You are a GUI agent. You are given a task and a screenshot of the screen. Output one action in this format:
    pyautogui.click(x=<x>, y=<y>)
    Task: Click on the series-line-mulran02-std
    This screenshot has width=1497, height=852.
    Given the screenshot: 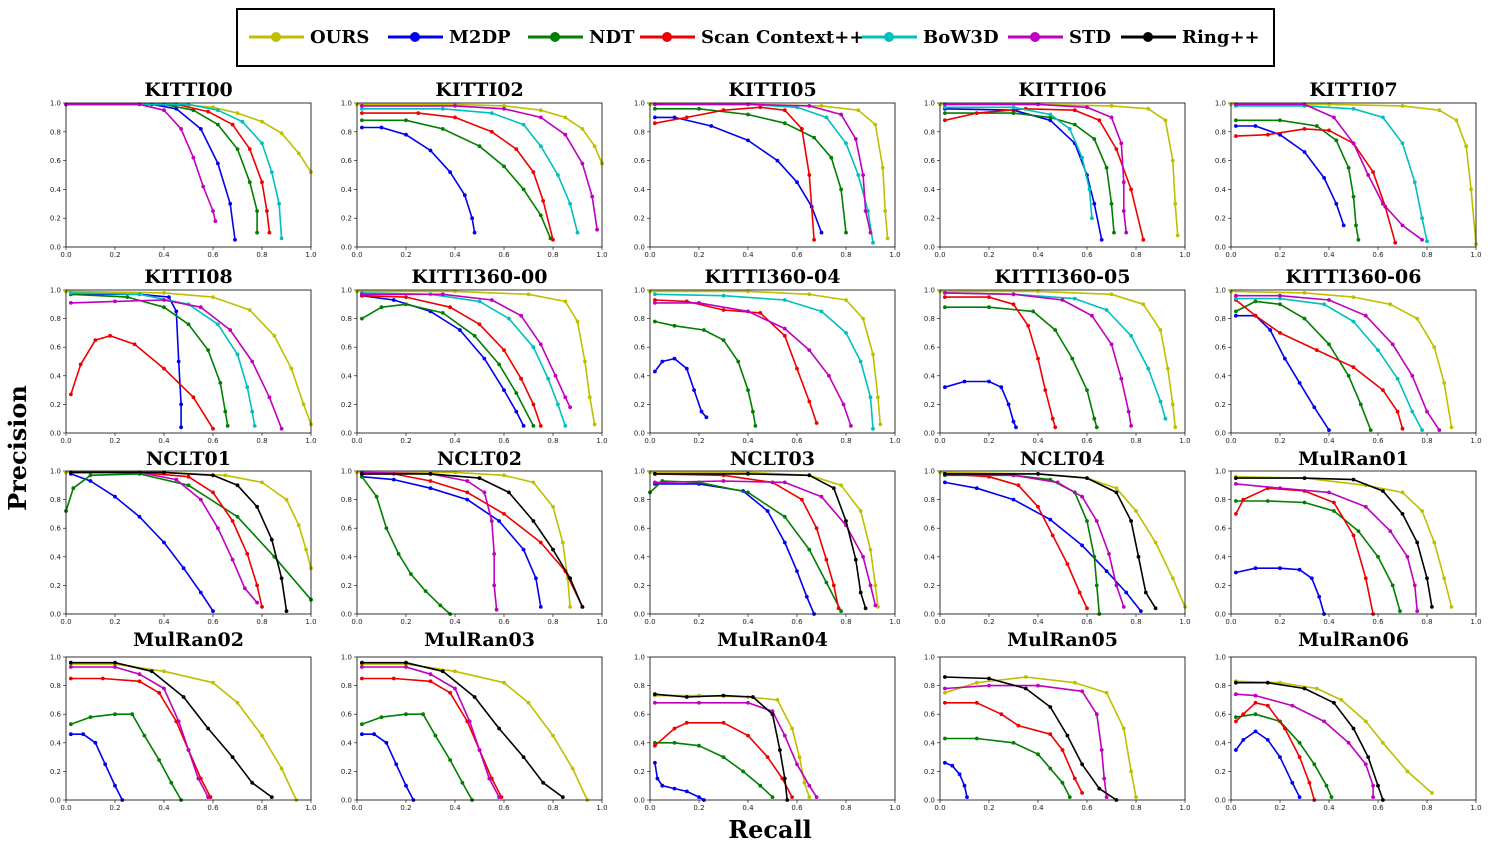 What is the action you would take?
    pyautogui.click(x=139, y=732)
    